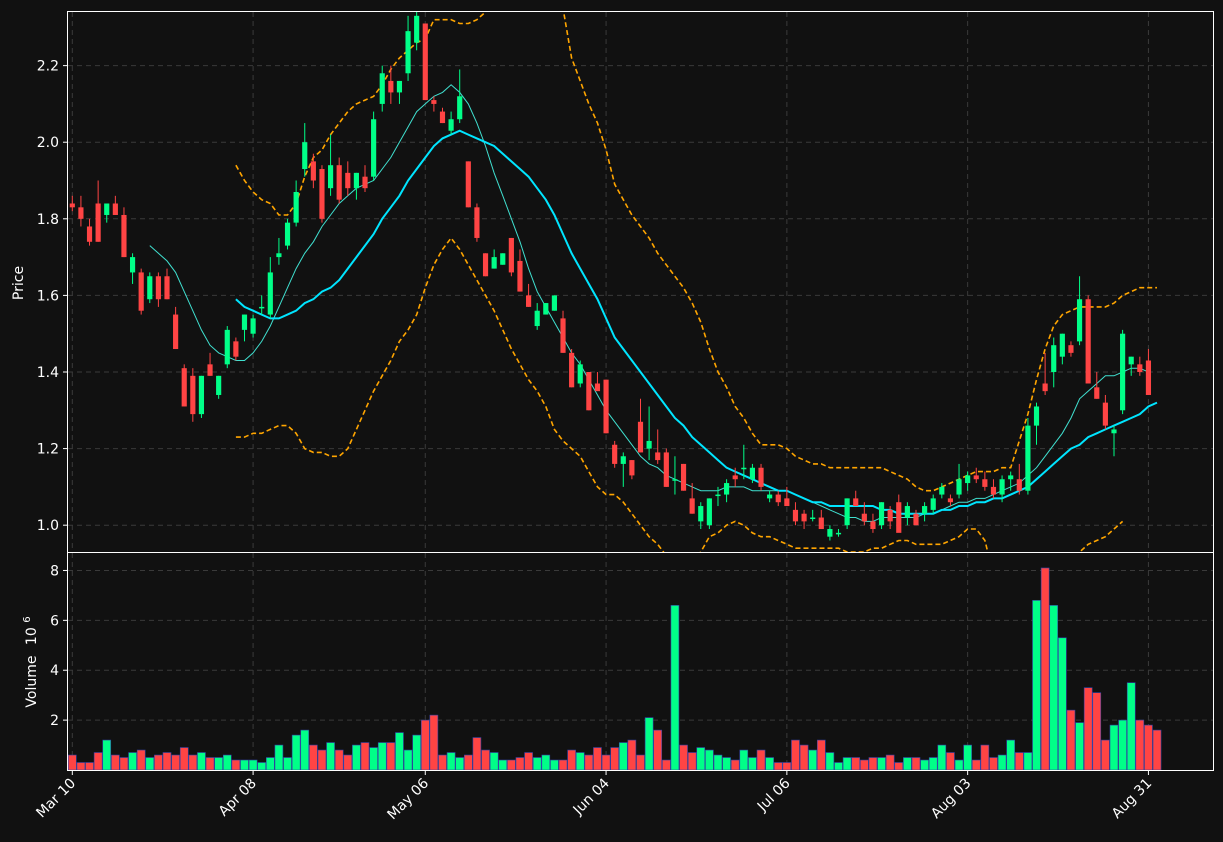 The image size is (1223, 842). Describe the element at coordinates (48, 373) in the screenshot. I see `price-tick-label: 1.4` at that location.